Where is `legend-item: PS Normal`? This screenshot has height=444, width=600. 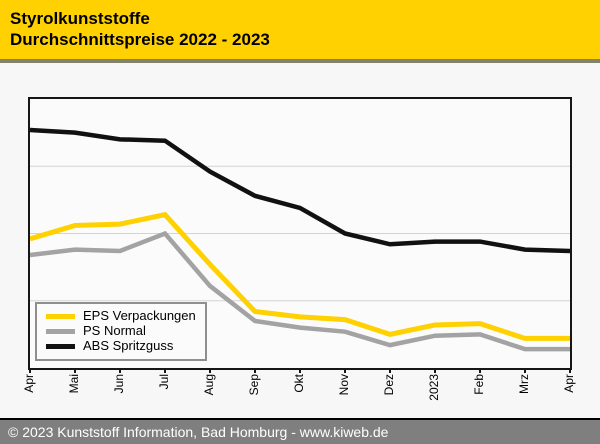 legend-item: PS Normal is located at coordinates (121, 331).